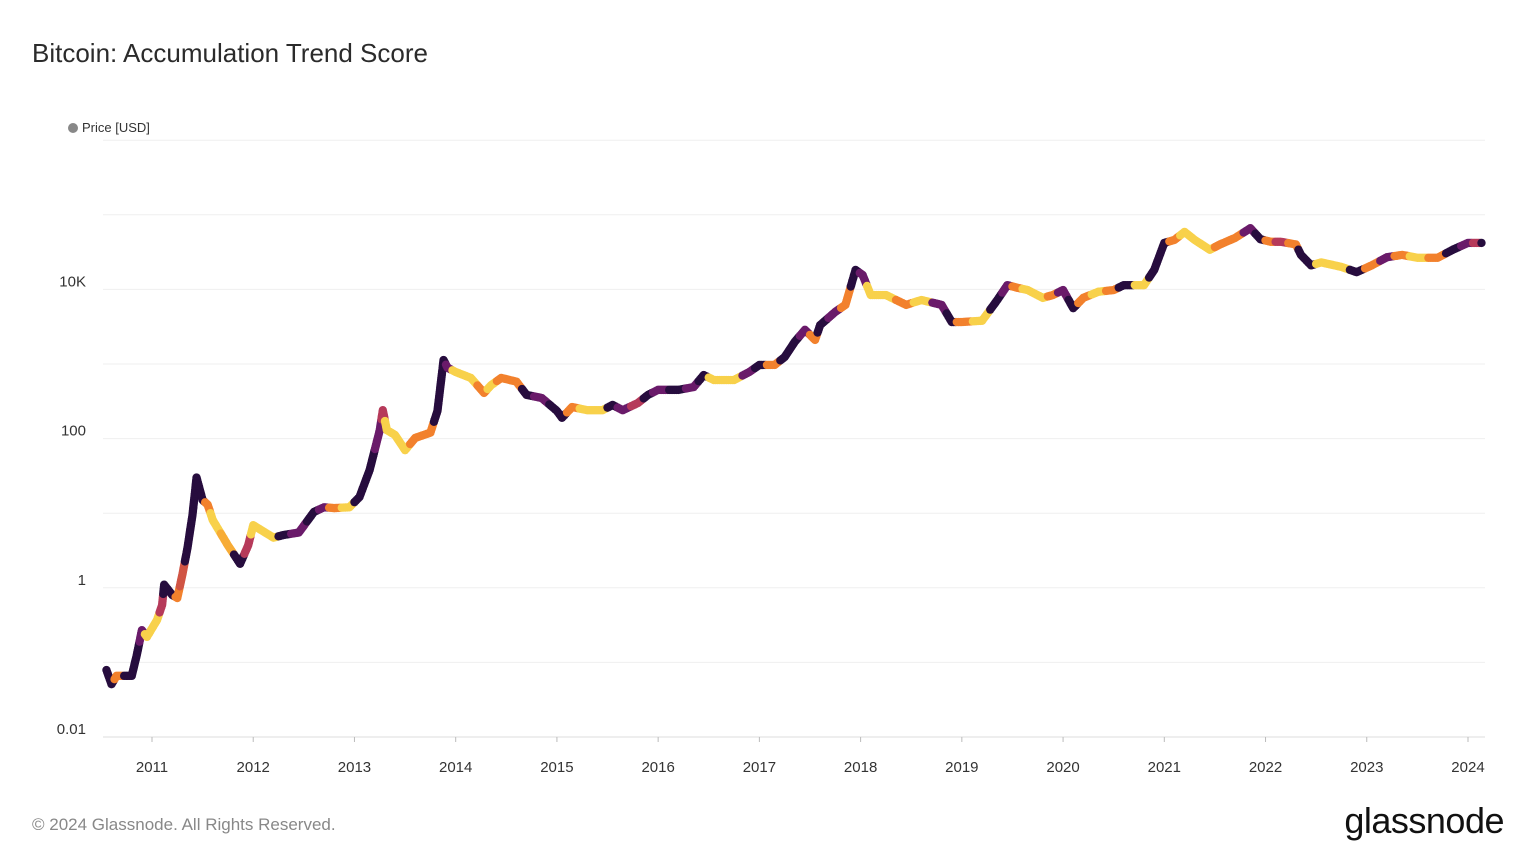 The image size is (1536, 864). Describe the element at coordinates (1424, 820) in the screenshot. I see `glassnode-logo: glassnode` at that location.